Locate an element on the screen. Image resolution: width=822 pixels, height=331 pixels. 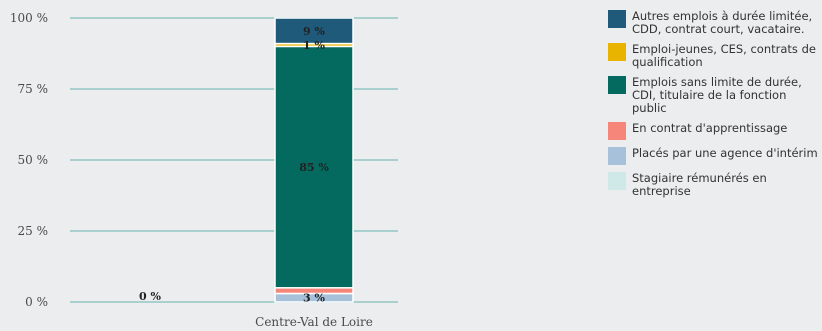
y-tick-label: 25 % is located at coordinates (33, 231).